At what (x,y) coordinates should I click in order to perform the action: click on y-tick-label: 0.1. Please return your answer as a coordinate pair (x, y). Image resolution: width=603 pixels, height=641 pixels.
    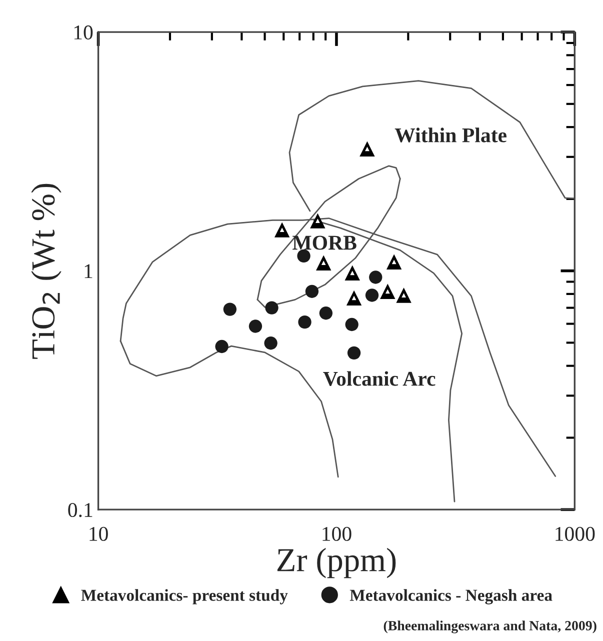
    Looking at the image, I should click on (80, 510).